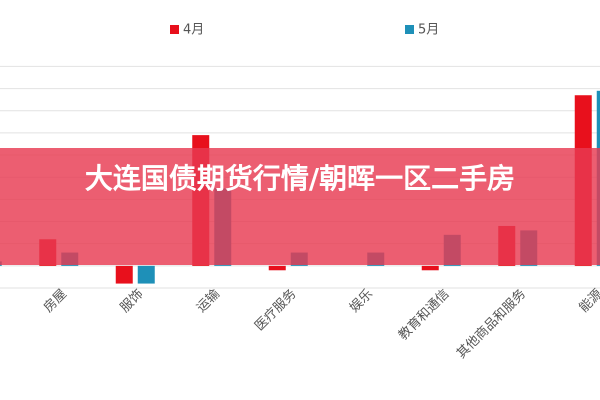  Describe the element at coordinates (193, 30) in the screenshot. I see `legend-label: 4月` at that location.